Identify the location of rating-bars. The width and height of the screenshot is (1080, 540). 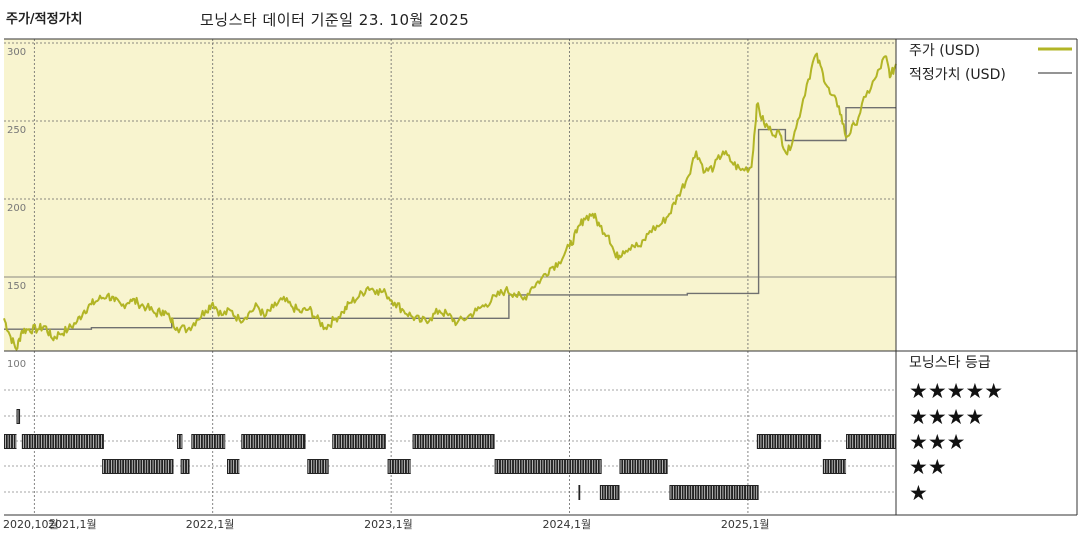
(450, 454).